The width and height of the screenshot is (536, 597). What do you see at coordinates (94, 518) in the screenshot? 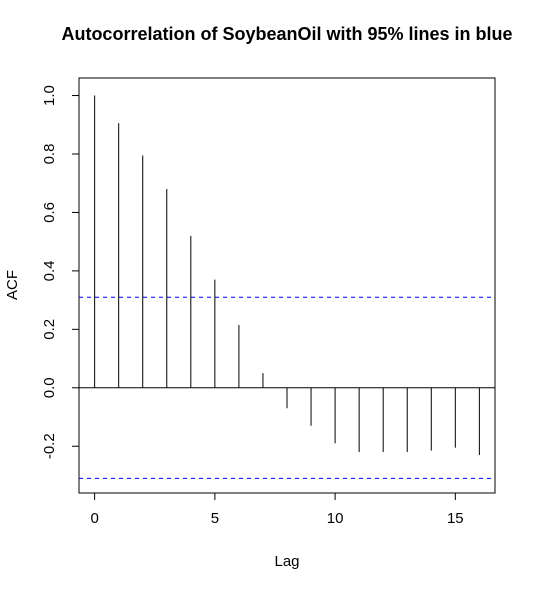
I see `x-tick-label: 0` at bounding box center [94, 518].